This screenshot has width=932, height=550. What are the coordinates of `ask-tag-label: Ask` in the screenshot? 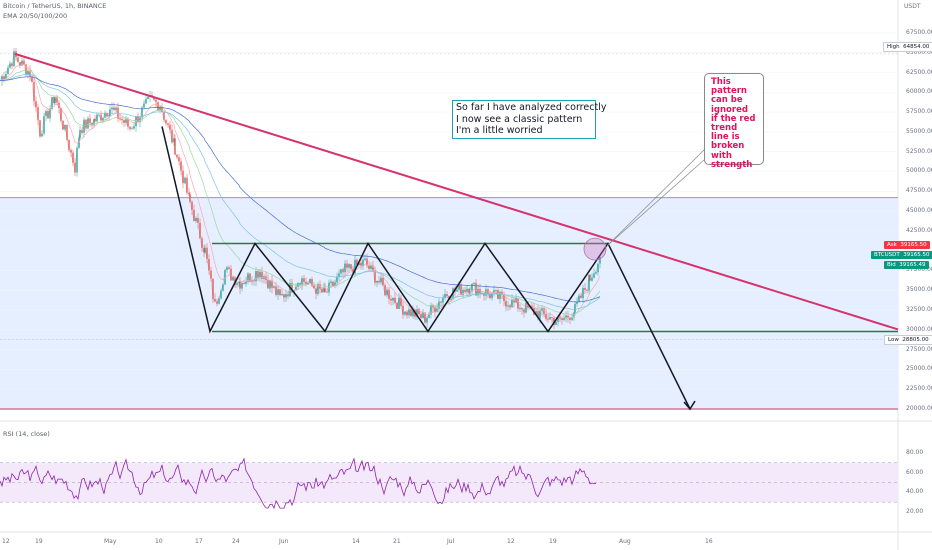 It's located at (892, 245).